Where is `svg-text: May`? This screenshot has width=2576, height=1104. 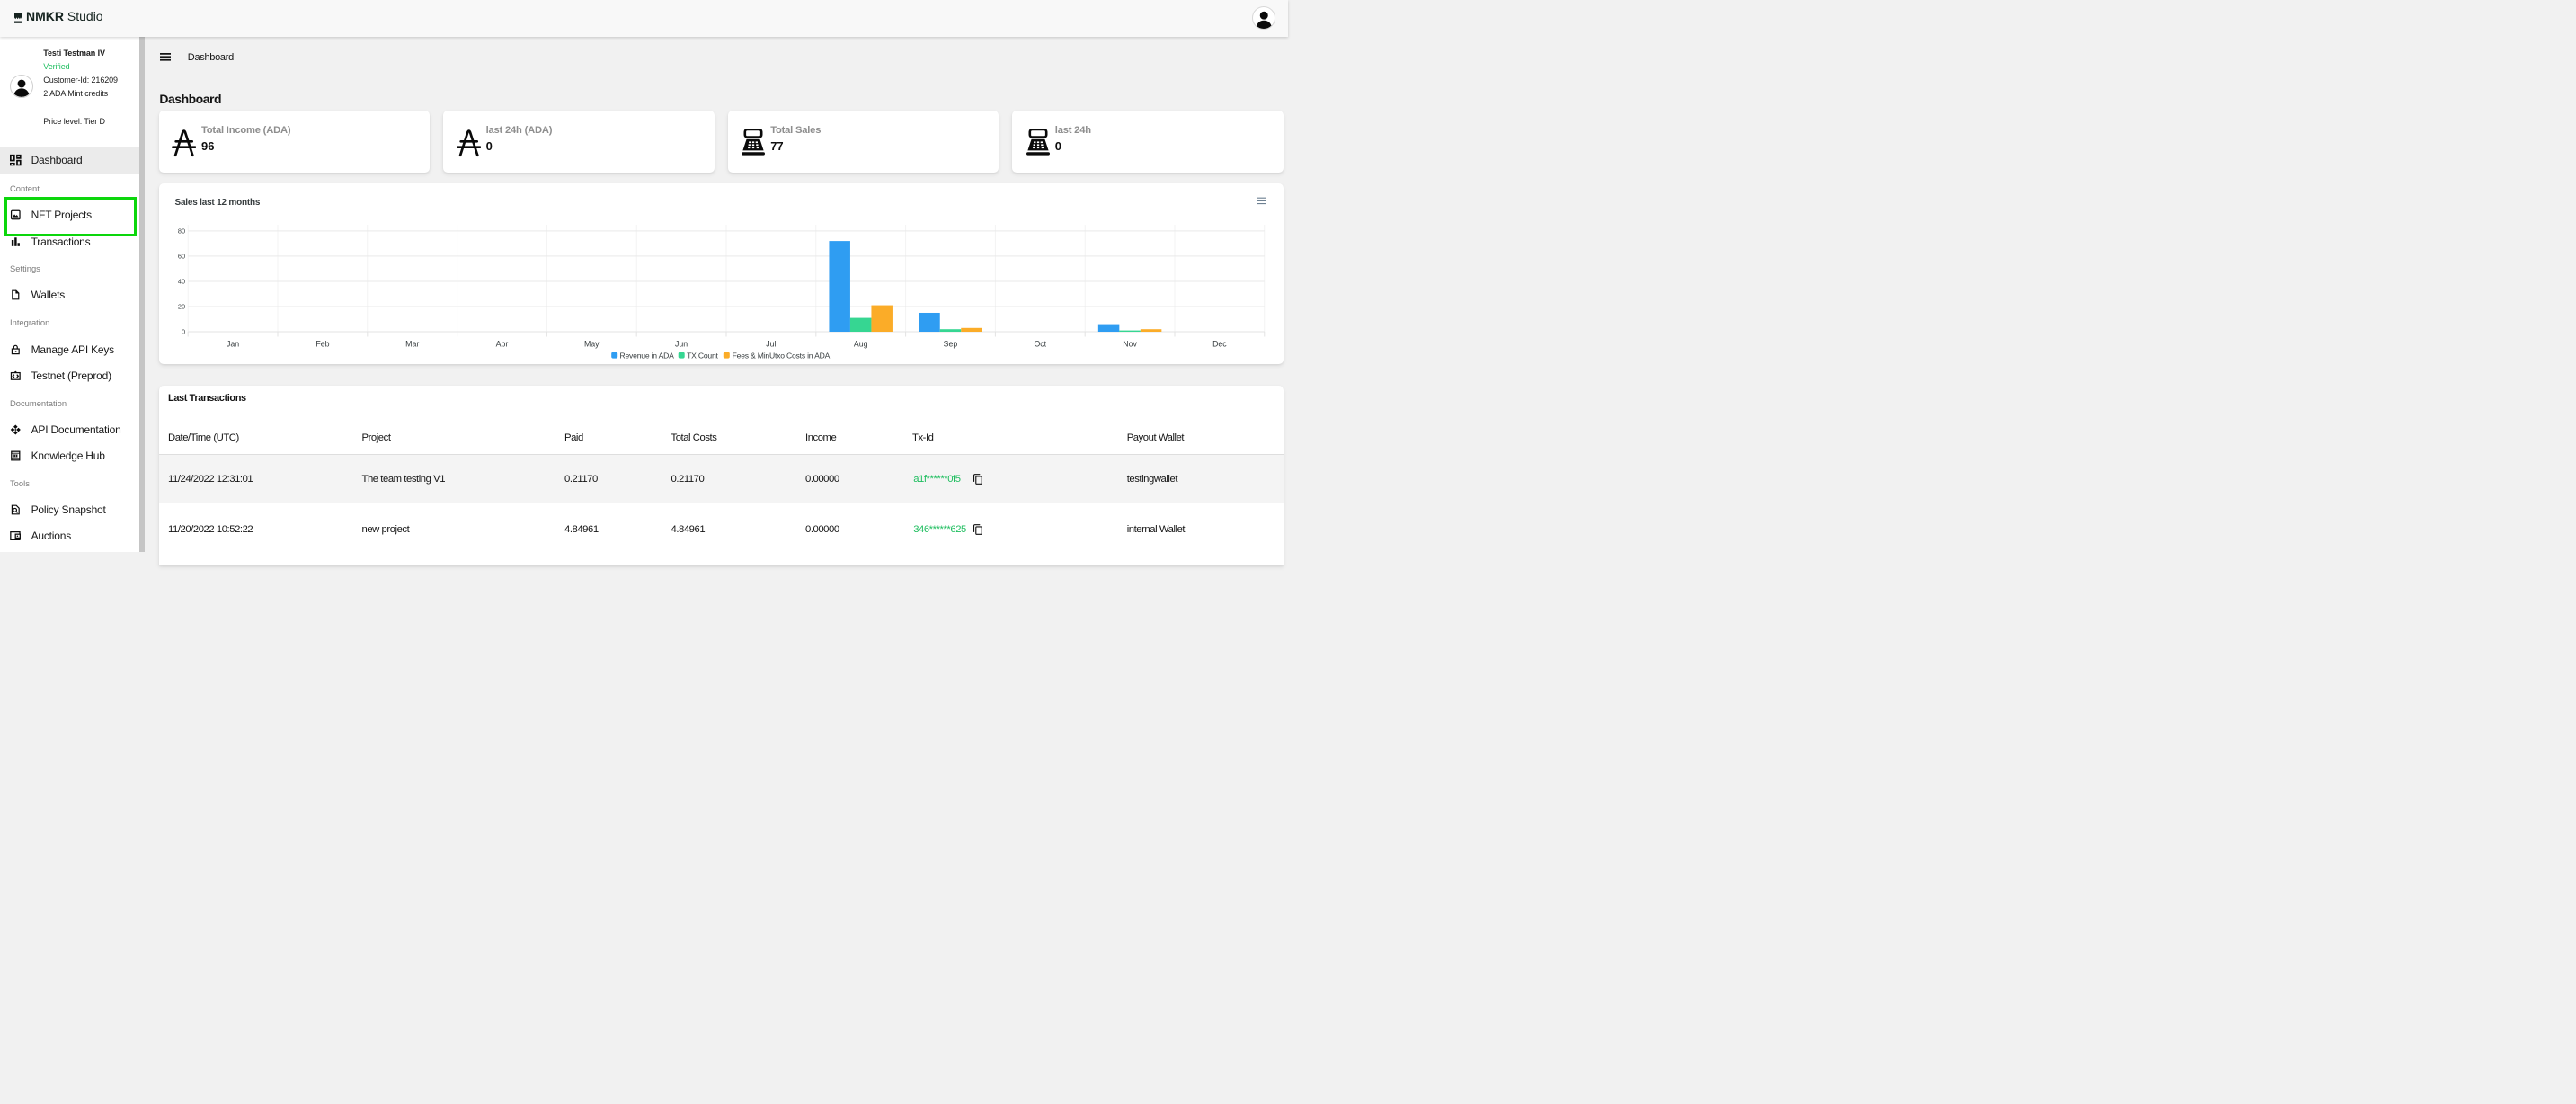 svg-text: May is located at coordinates (591, 343).